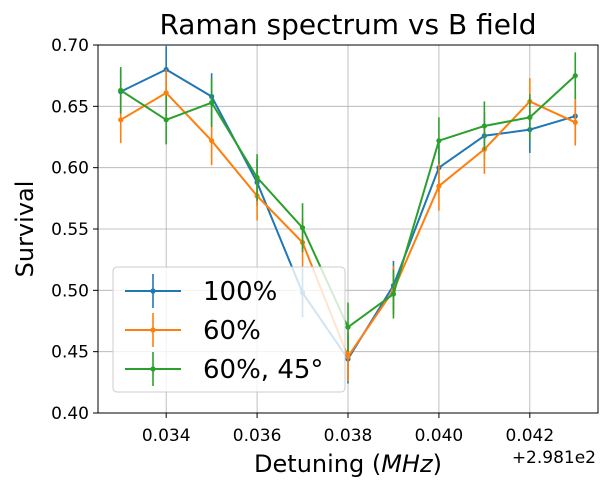 This screenshot has height=491, width=609. I want to click on x-tick-label: 0.034, so click(166, 436).